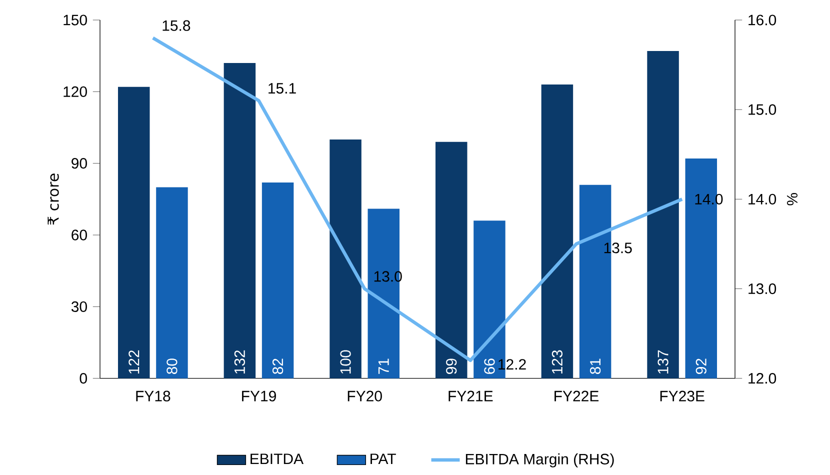 The image size is (830, 475). What do you see at coordinates (701, 366) in the screenshot?
I see `data-label: 92` at bounding box center [701, 366].